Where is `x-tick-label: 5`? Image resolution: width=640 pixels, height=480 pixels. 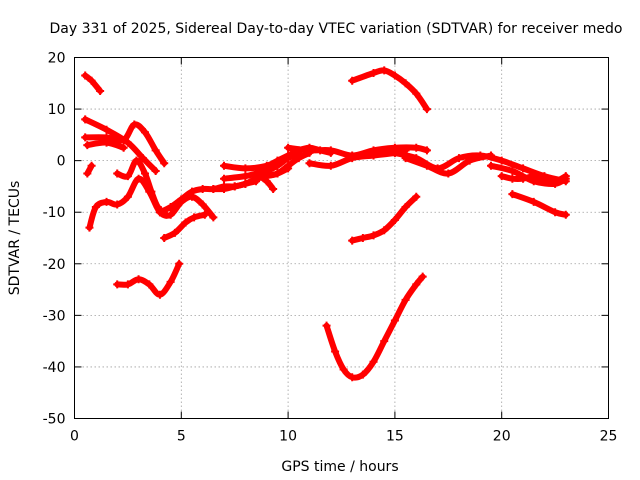 x-tick-label: 5 is located at coordinates (181, 437).